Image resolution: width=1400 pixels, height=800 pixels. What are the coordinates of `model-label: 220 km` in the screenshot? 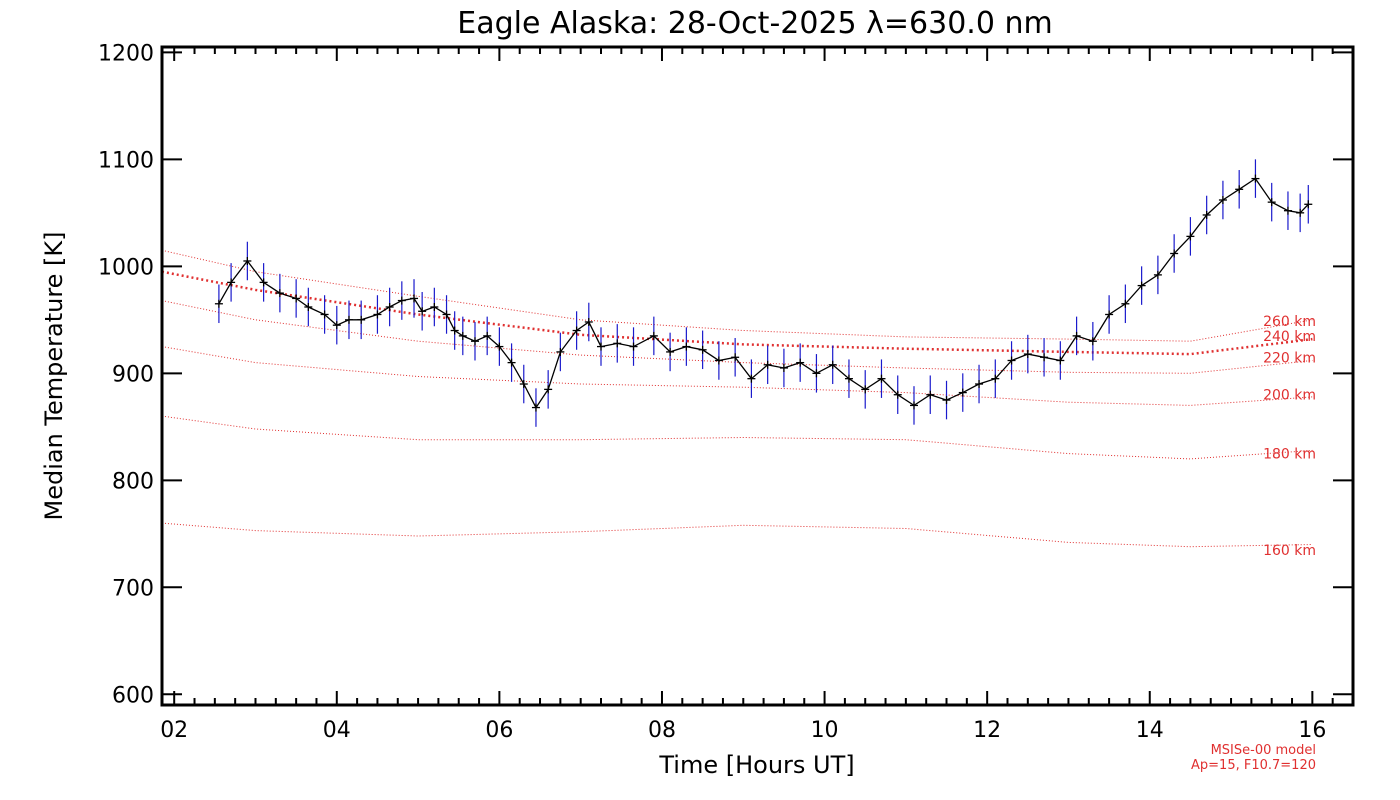 It's located at (1289, 358).